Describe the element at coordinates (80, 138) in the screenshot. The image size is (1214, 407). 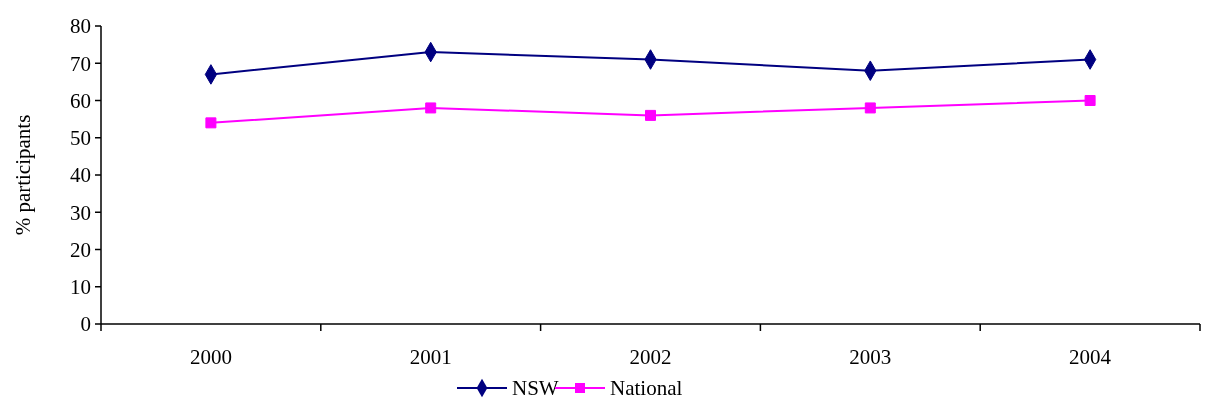
I see `y-tick-label: 50` at that location.